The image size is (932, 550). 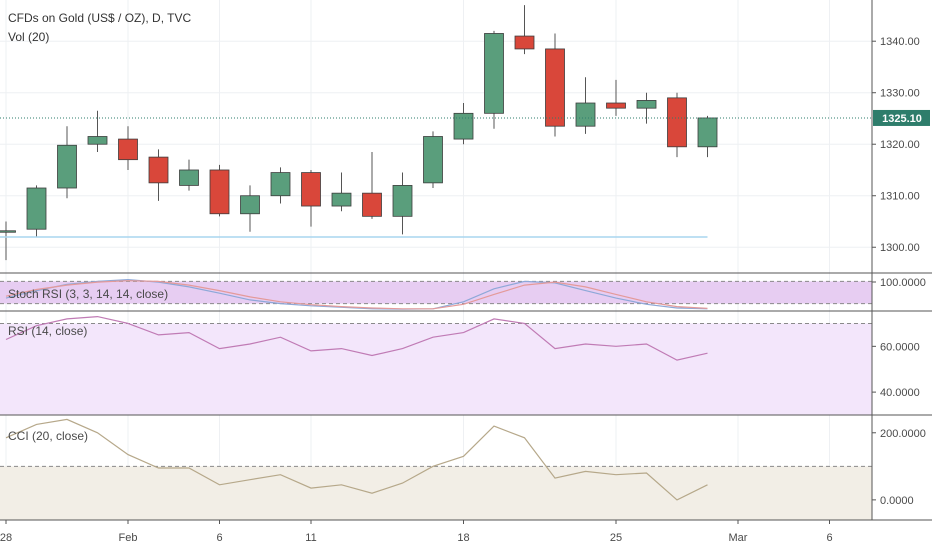 I want to click on y-tick-label: 1330.00, so click(x=900, y=94).